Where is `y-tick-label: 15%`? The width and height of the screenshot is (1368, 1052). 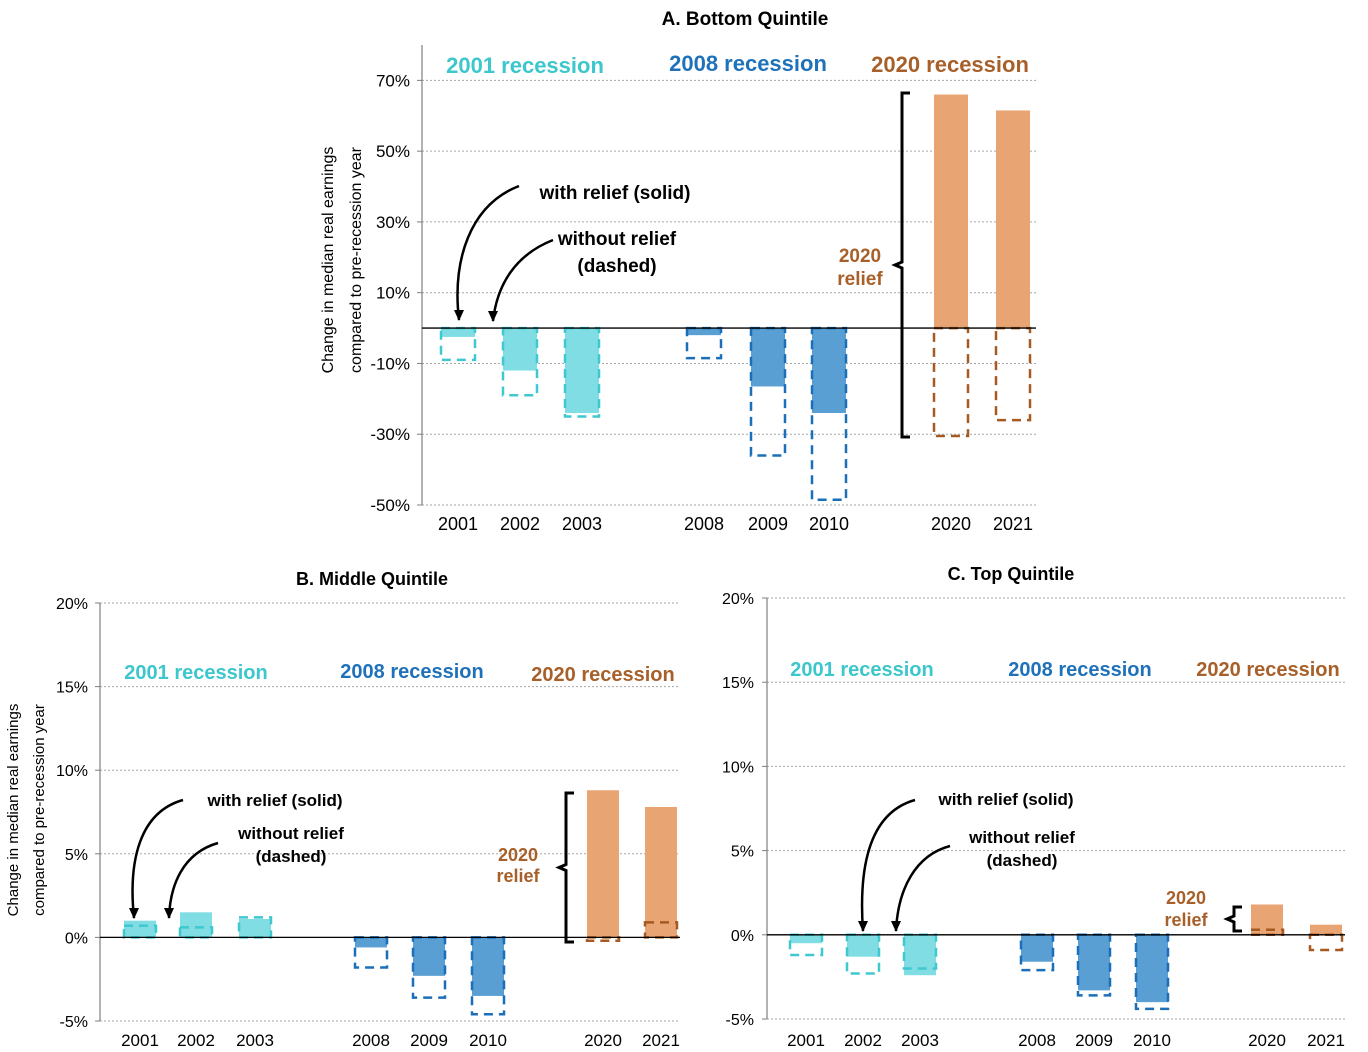 y-tick-label: 15% is located at coordinates (72, 688).